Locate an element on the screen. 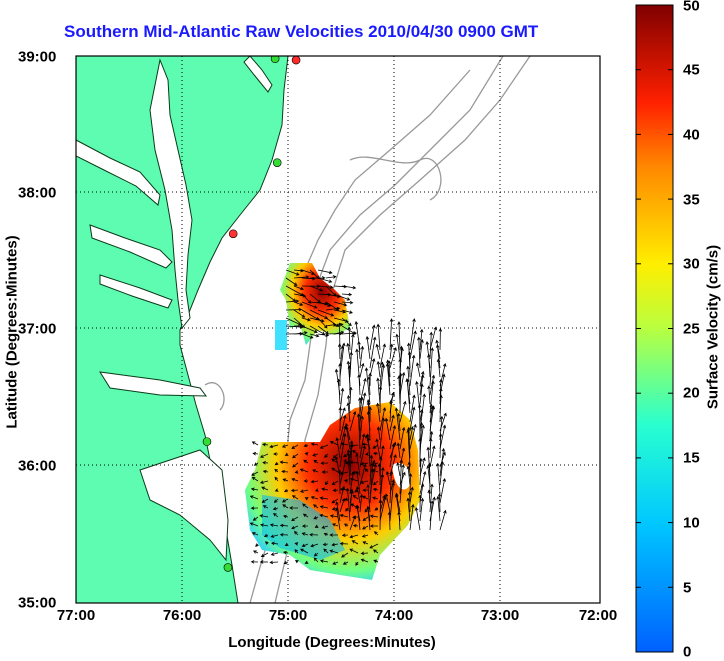  colorbar-tick-label: 10 is located at coordinates (691, 523).